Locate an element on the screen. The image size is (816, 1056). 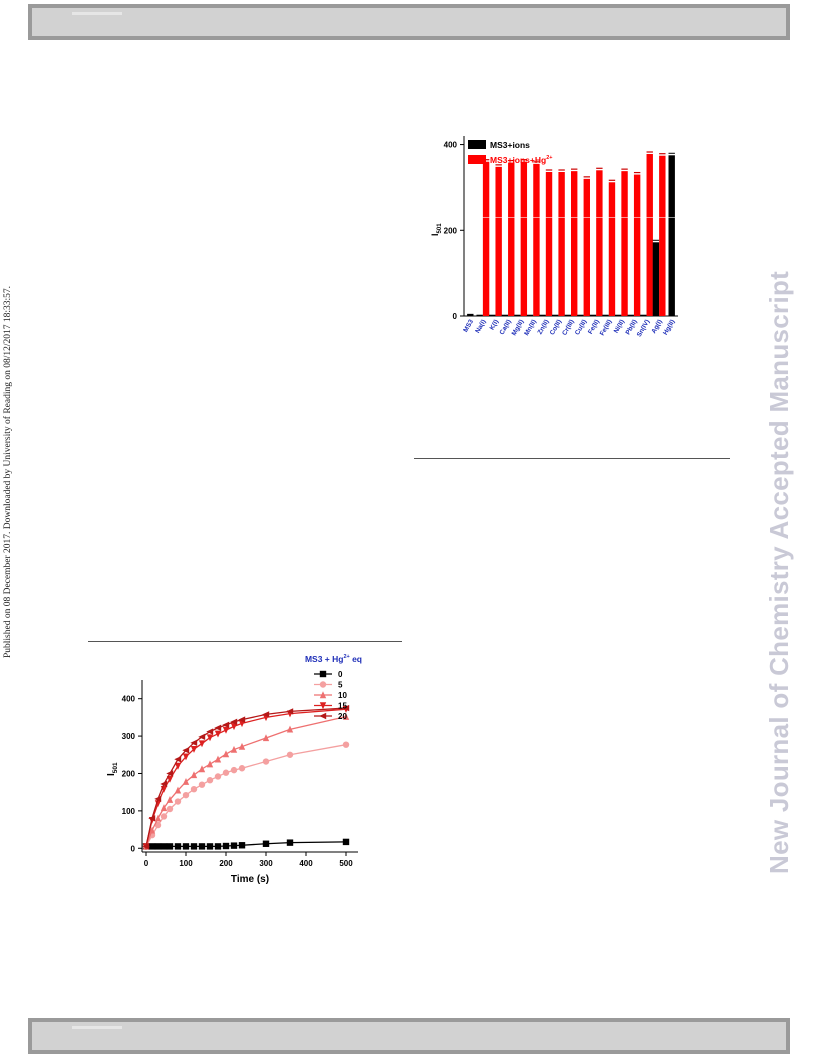
bar-legend-label-ions-hg: MS3+ions+Hg2+ is located at coordinates (521, 160).